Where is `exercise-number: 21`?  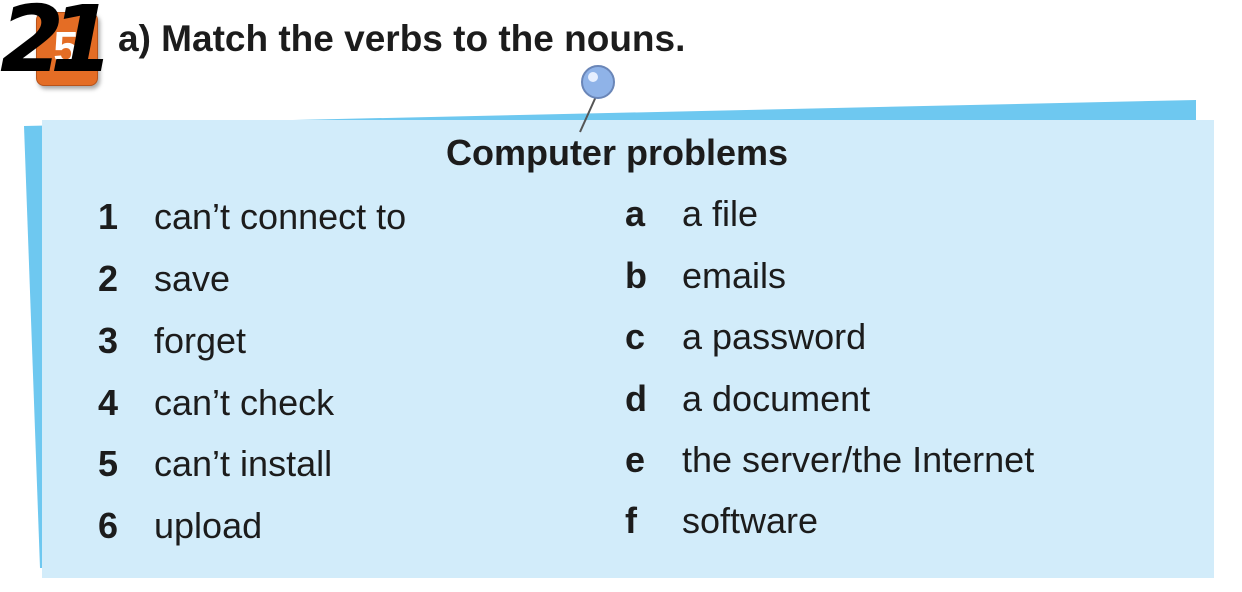 exercise-number: 21 is located at coordinates (57, 46).